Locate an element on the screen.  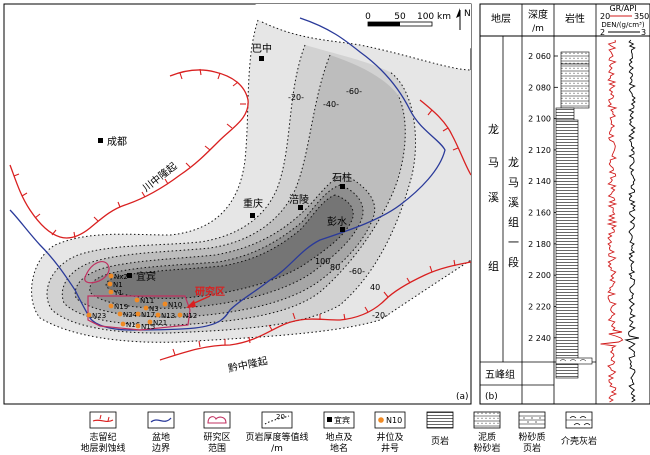
den-curve is located at coordinates (631, 221).